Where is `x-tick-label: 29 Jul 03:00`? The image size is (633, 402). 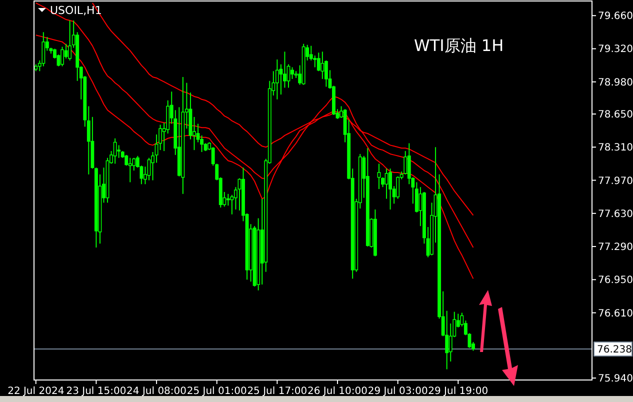 x-tick-label: 29 Jul 03:00 is located at coordinates (398, 391).